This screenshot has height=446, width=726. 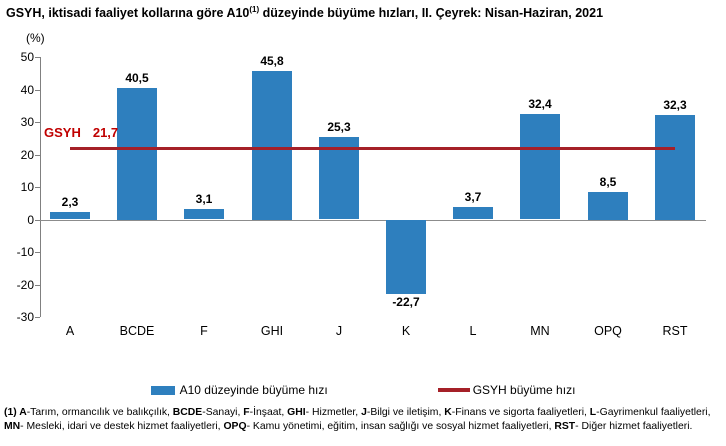 I want to click on bar-J, so click(x=339, y=178).